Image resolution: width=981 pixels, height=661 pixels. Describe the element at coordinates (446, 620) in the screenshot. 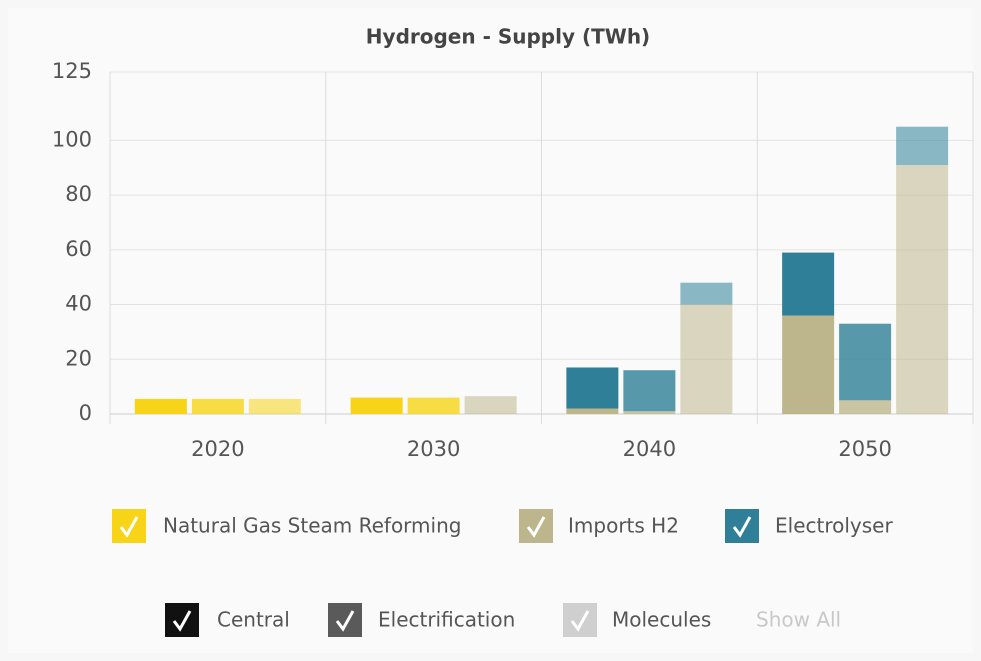

I see `scenario-label: Electrification` at that location.